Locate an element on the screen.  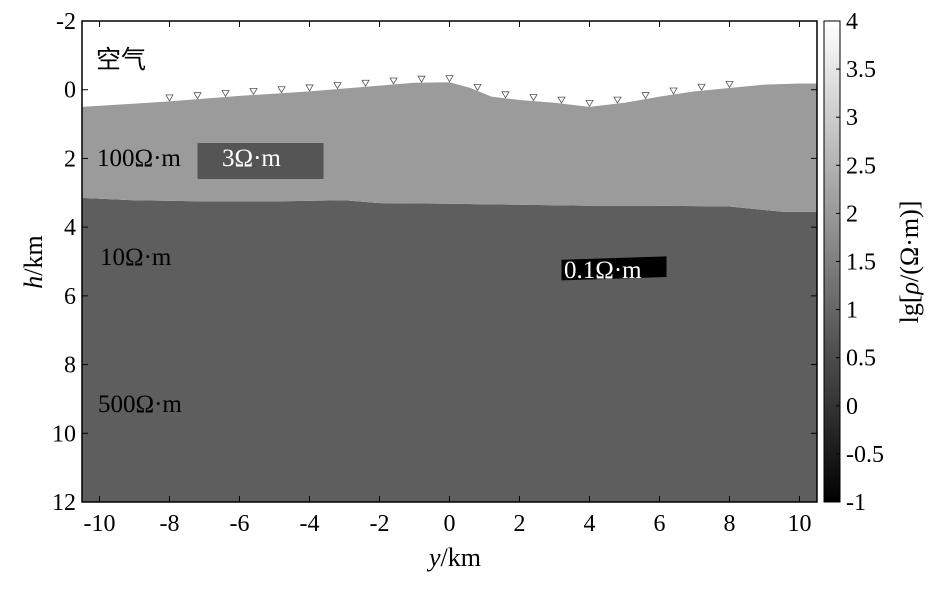
colorbar-label-prefix: lg[ is located at coordinates (909, 309).